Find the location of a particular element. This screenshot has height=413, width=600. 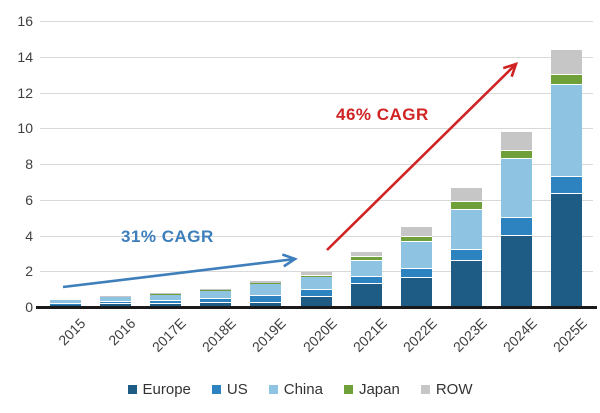

bar-segment-2018E-row is located at coordinates (216, 289).